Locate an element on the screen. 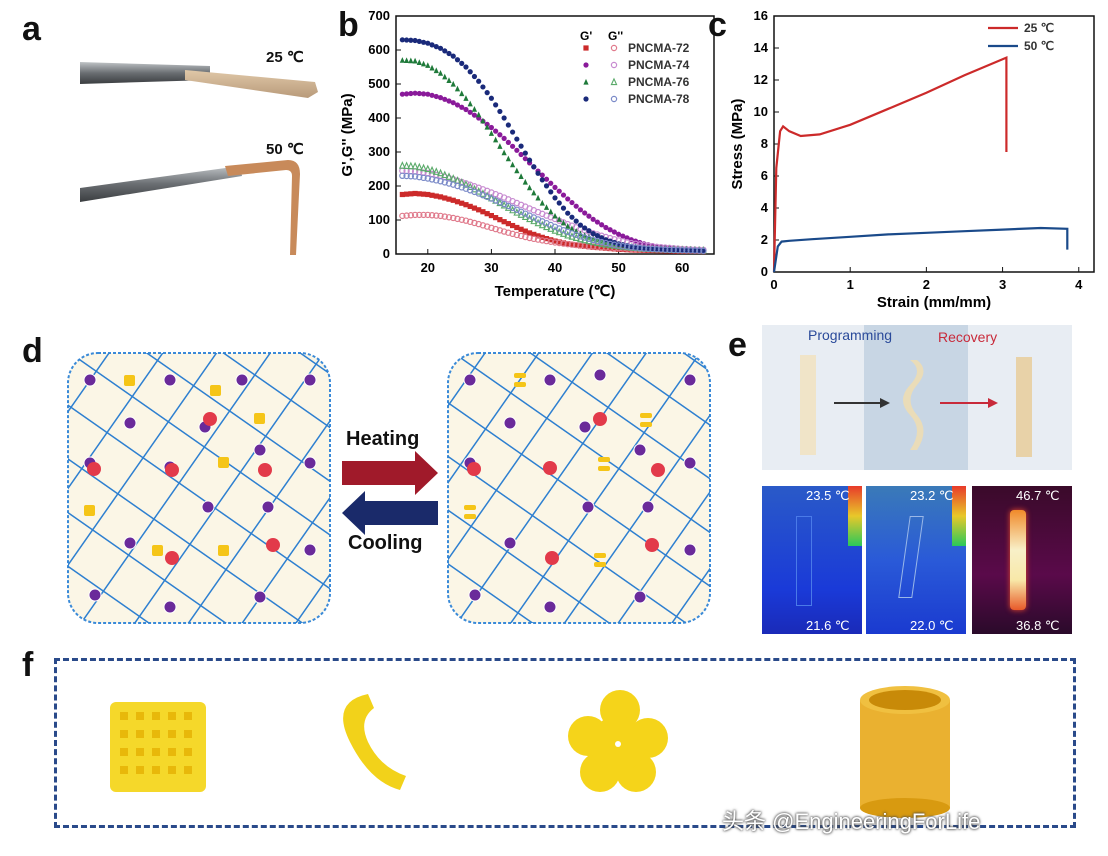 The image size is (1108, 856). sample-twisted is located at coordinates (913, 405).